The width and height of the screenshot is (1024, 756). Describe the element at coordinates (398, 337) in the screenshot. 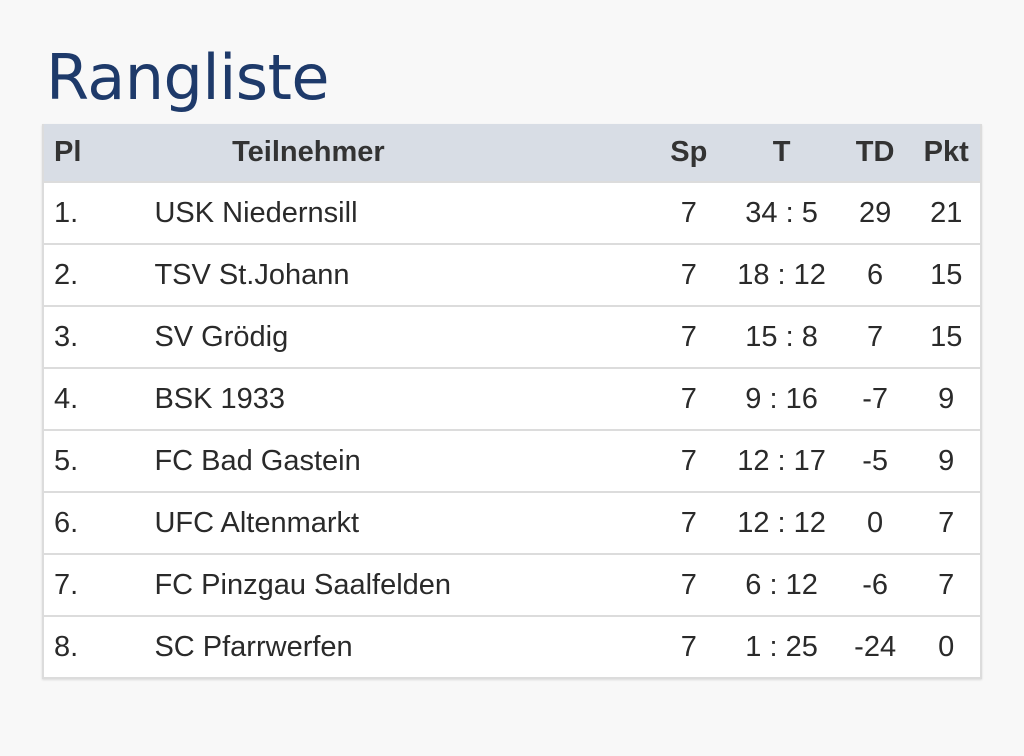

I see `cell-participant: SV Grödig` at that location.